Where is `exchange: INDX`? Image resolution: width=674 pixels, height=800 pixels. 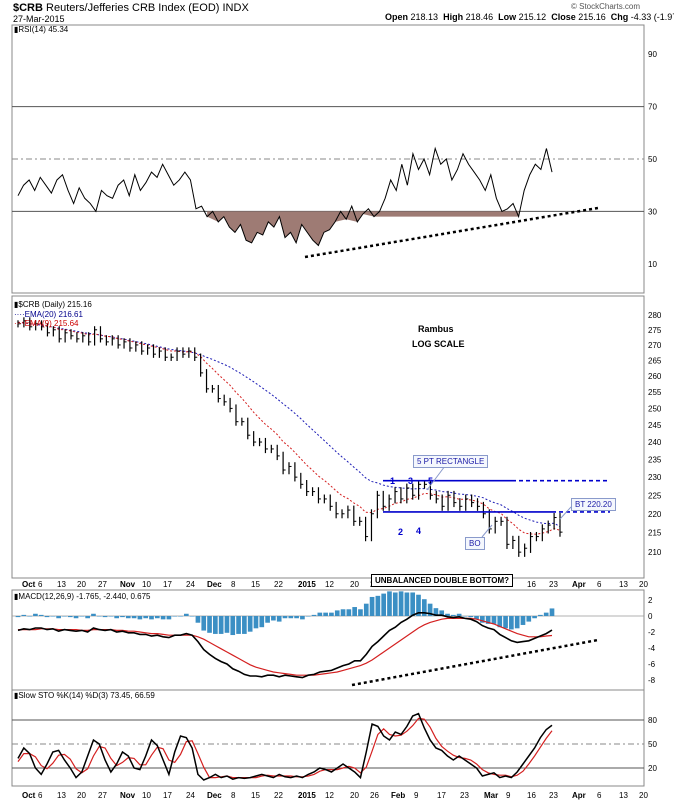 exchange: INDX is located at coordinates (235, 8).